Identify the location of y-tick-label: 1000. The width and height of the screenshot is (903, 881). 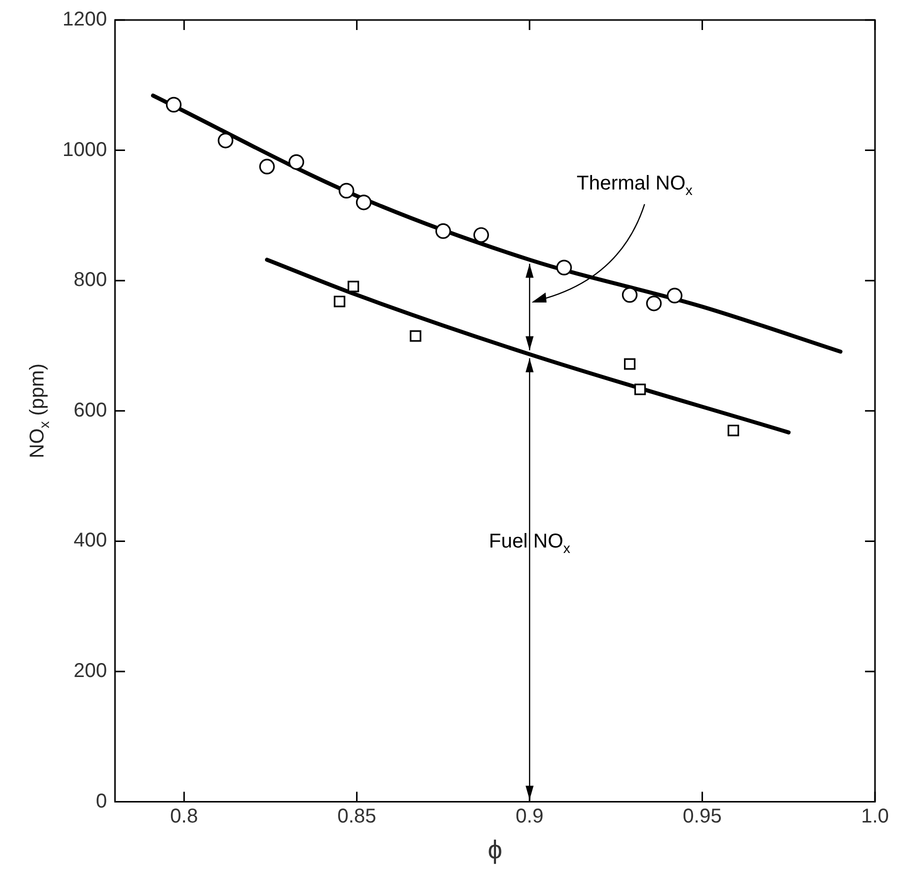
(84, 149).